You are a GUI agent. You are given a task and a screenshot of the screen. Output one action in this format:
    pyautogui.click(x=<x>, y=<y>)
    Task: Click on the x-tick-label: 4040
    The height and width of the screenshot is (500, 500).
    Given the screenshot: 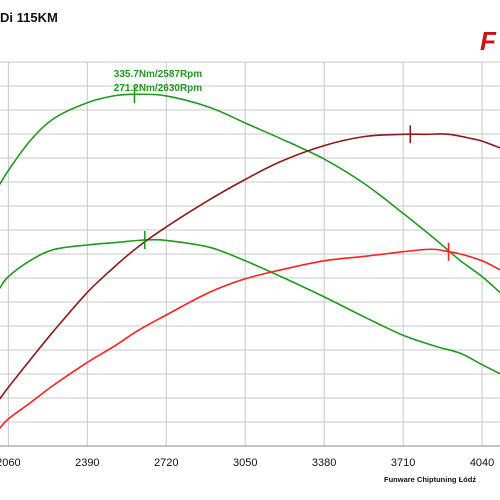 What is the action you would take?
    pyautogui.click(x=482, y=463)
    